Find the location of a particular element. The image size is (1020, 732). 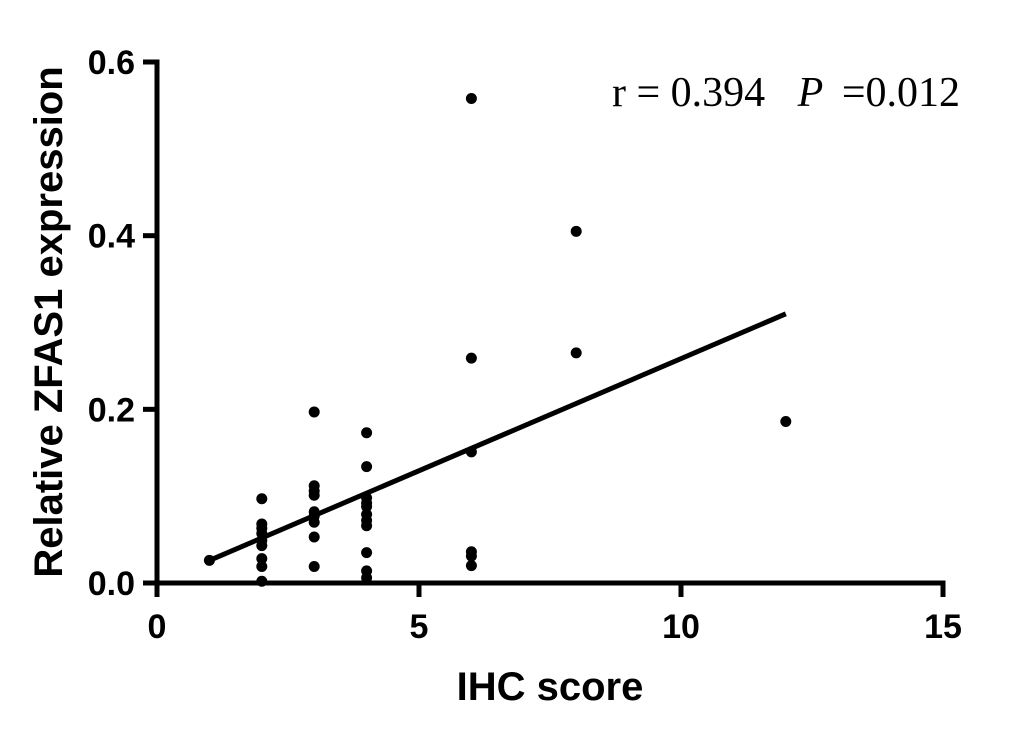

y-tick-label: 0.6 is located at coordinates (111, 63).